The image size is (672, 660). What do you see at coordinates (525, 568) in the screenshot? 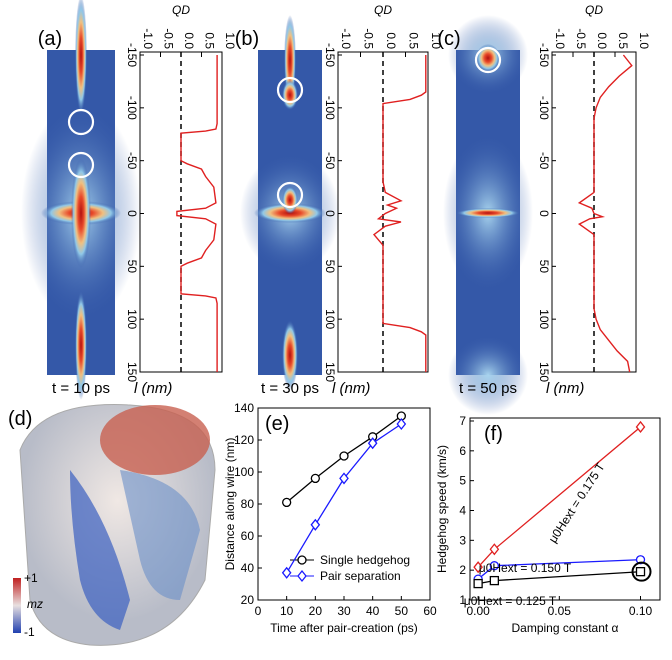
I see `series-label: μ0Hext = 0.150 T` at bounding box center [525, 568].